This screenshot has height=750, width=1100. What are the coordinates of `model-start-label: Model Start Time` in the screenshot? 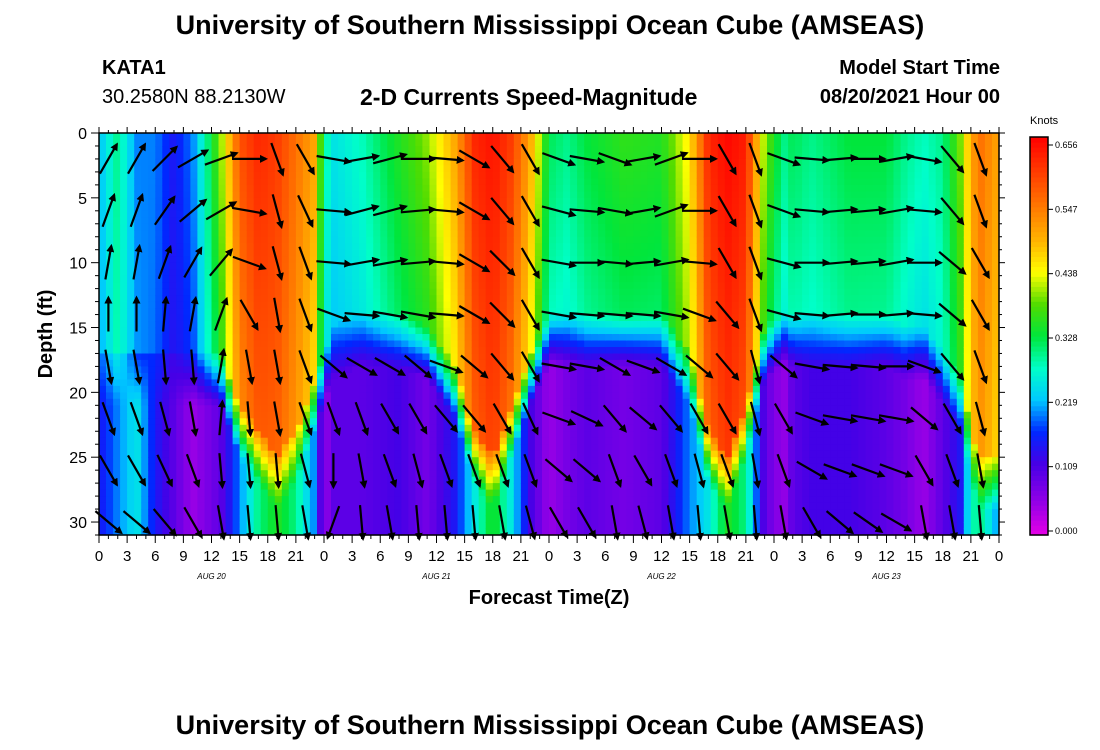 It's located at (919, 68).